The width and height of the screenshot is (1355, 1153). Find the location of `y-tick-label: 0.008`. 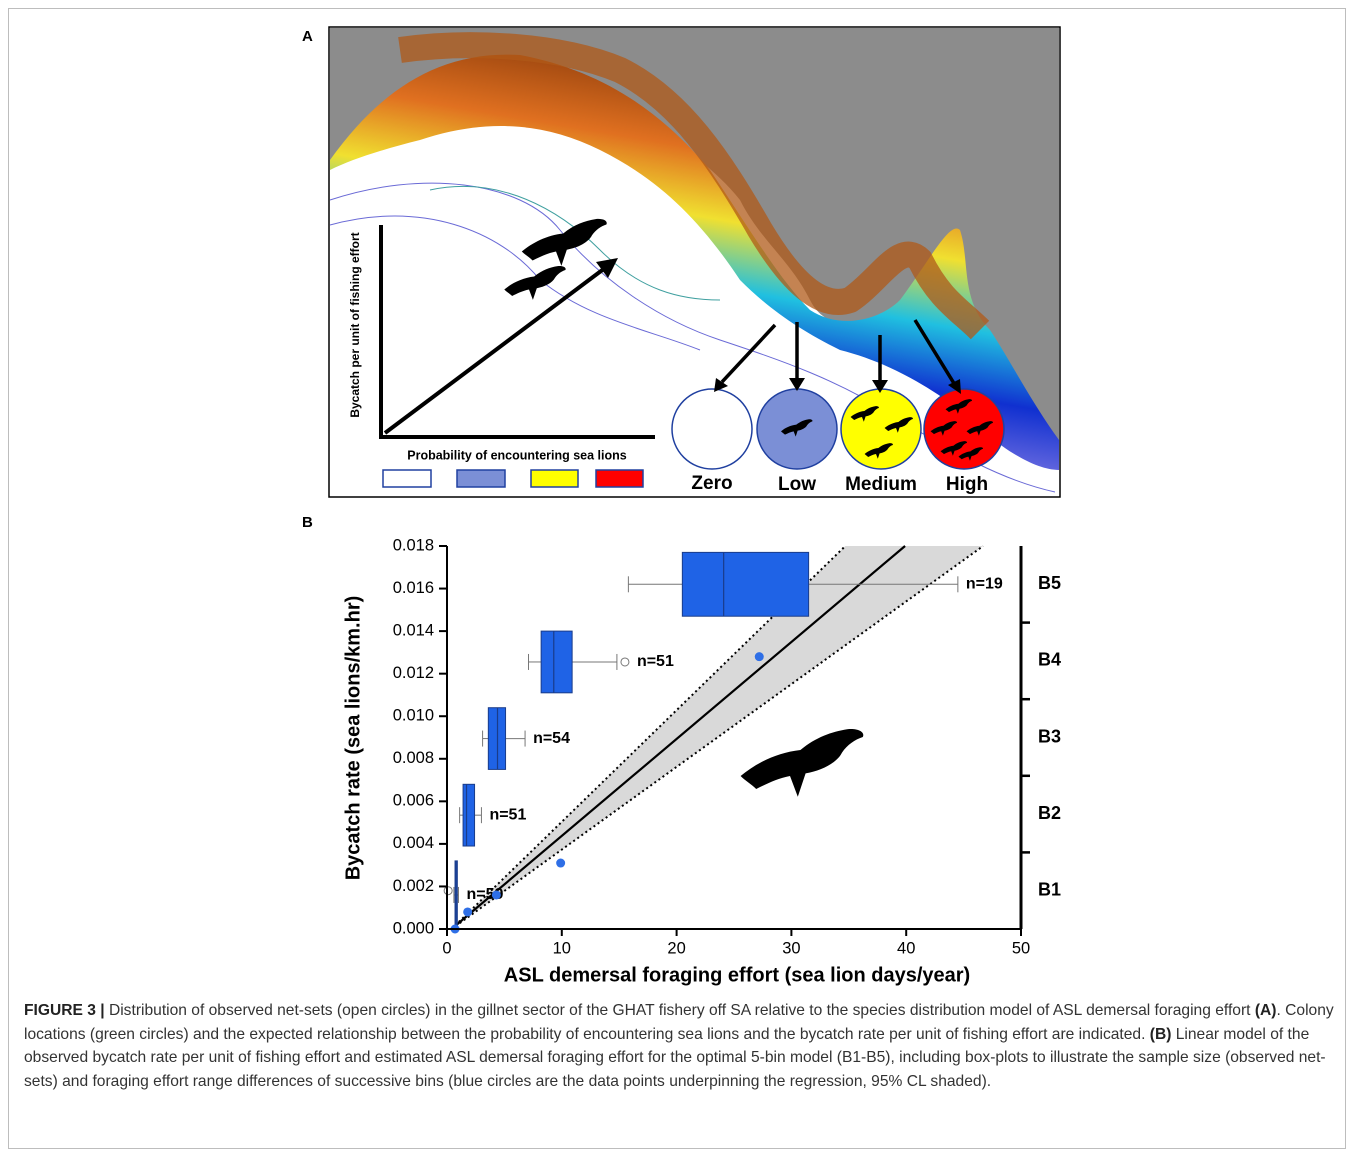

y-tick-label: 0.008 is located at coordinates (413, 758).